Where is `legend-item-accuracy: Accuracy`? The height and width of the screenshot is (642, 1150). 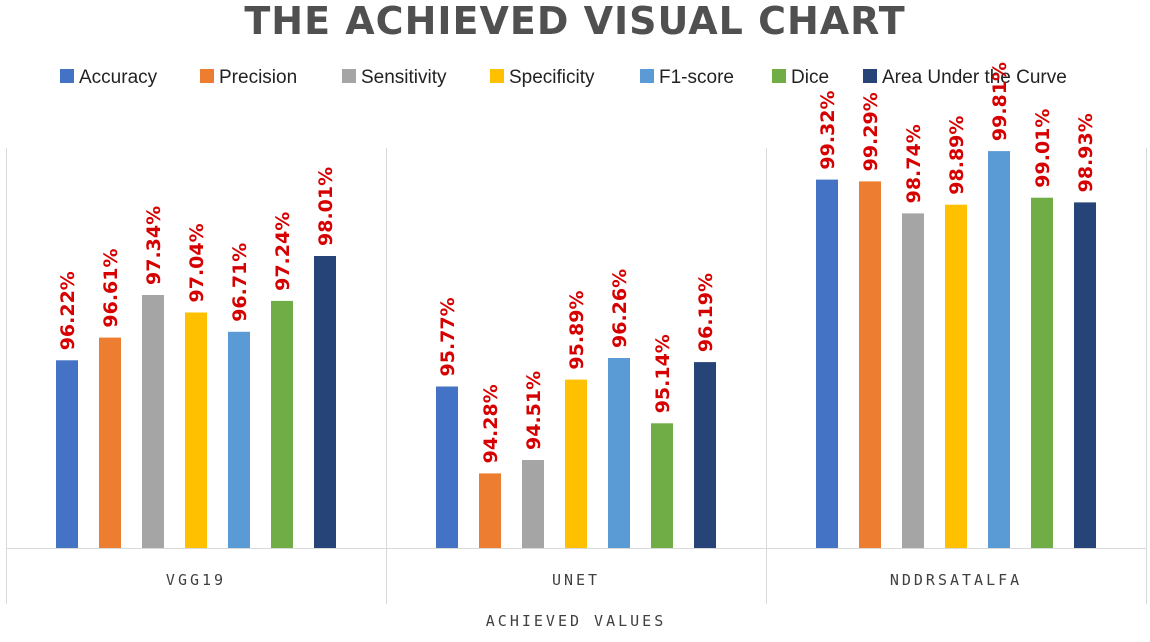 legend-item-accuracy: Accuracy is located at coordinates (109, 77).